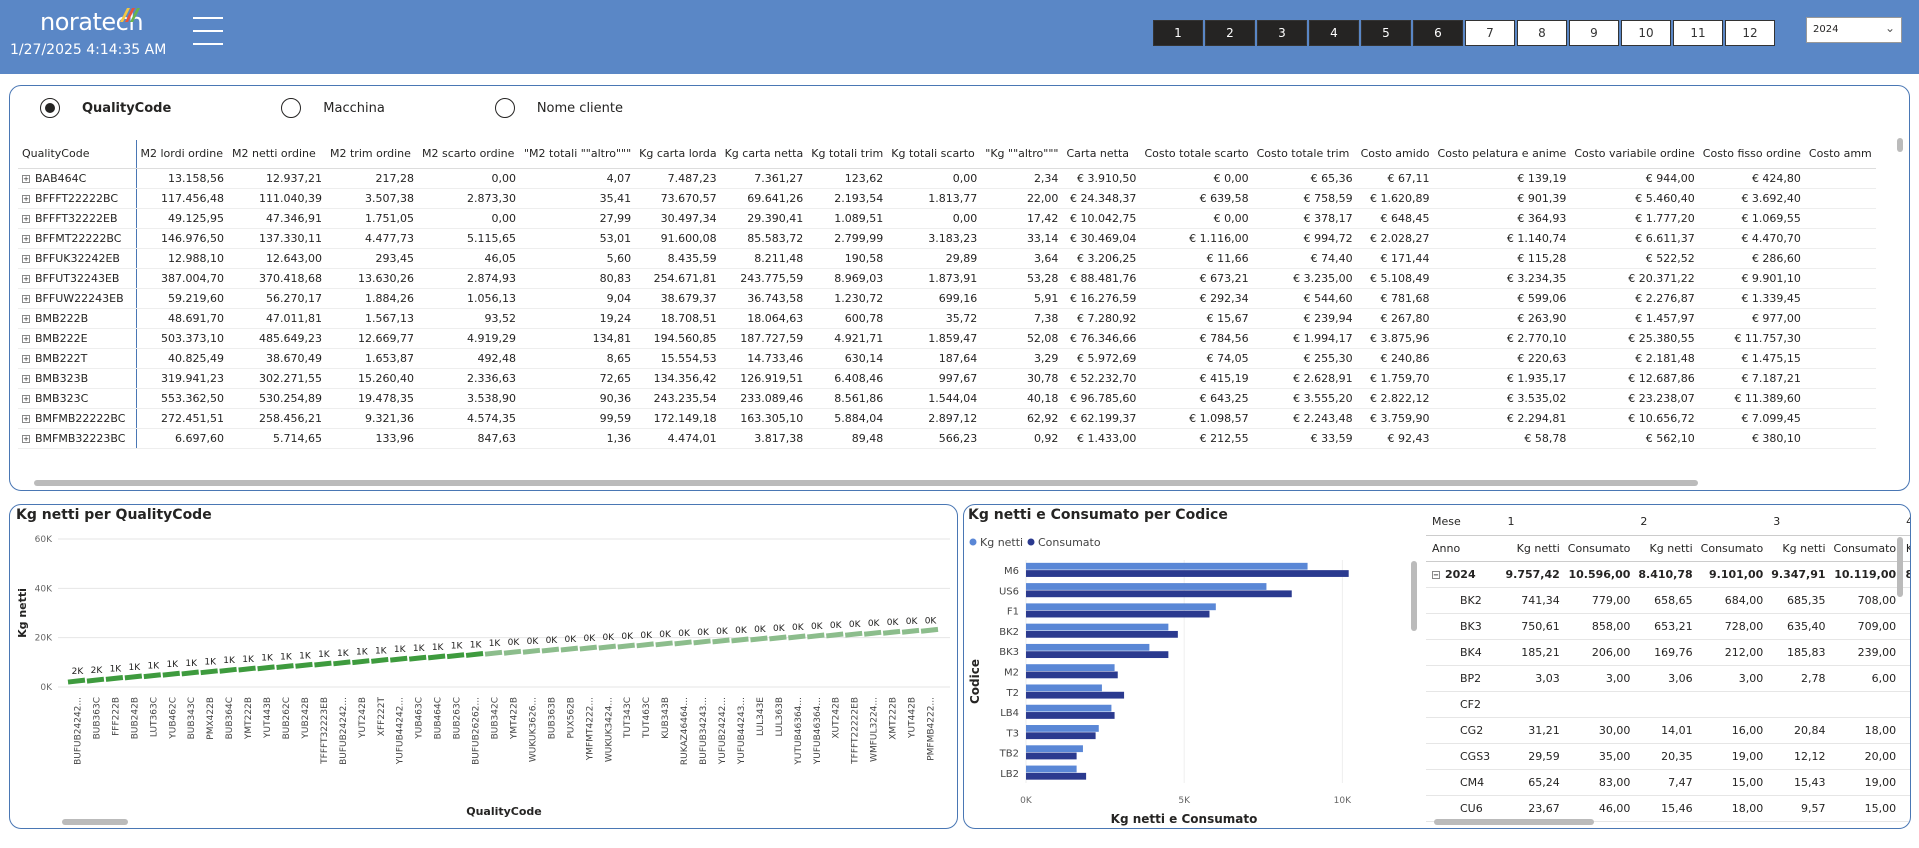 Image resolution: width=1919 pixels, height=848 pixels. What do you see at coordinates (1022, 154) in the screenshot?
I see `column-header: "Kg ""altro"""` at bounding box center [1022, 154].